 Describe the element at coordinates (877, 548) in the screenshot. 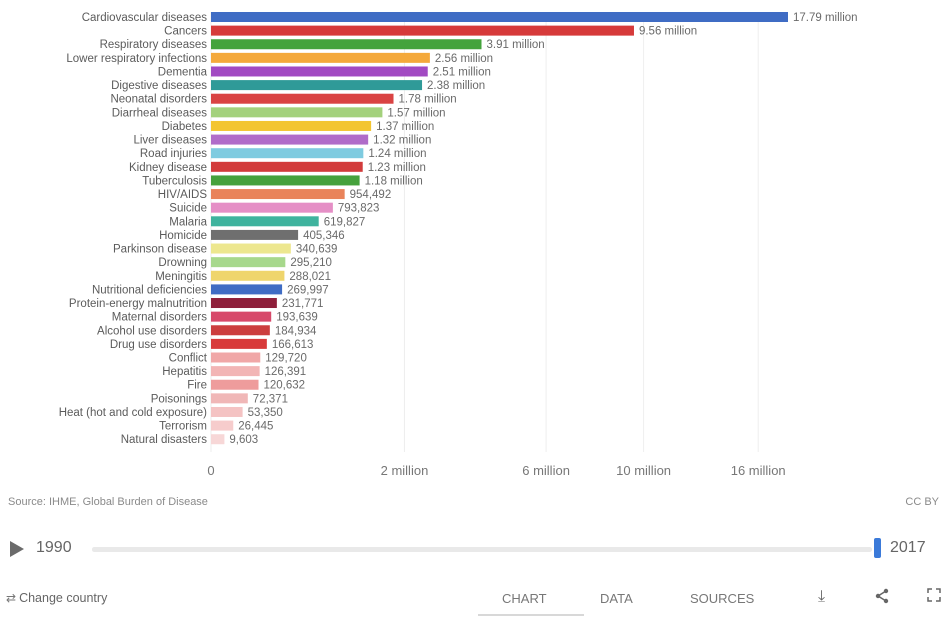

I see `timeline-slider-handle` at that location.